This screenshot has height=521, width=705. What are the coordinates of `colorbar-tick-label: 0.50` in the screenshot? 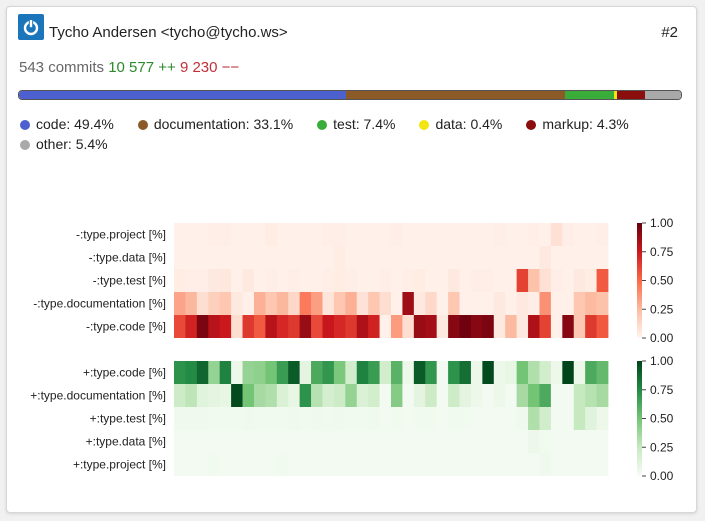 It's located at (662, 281).